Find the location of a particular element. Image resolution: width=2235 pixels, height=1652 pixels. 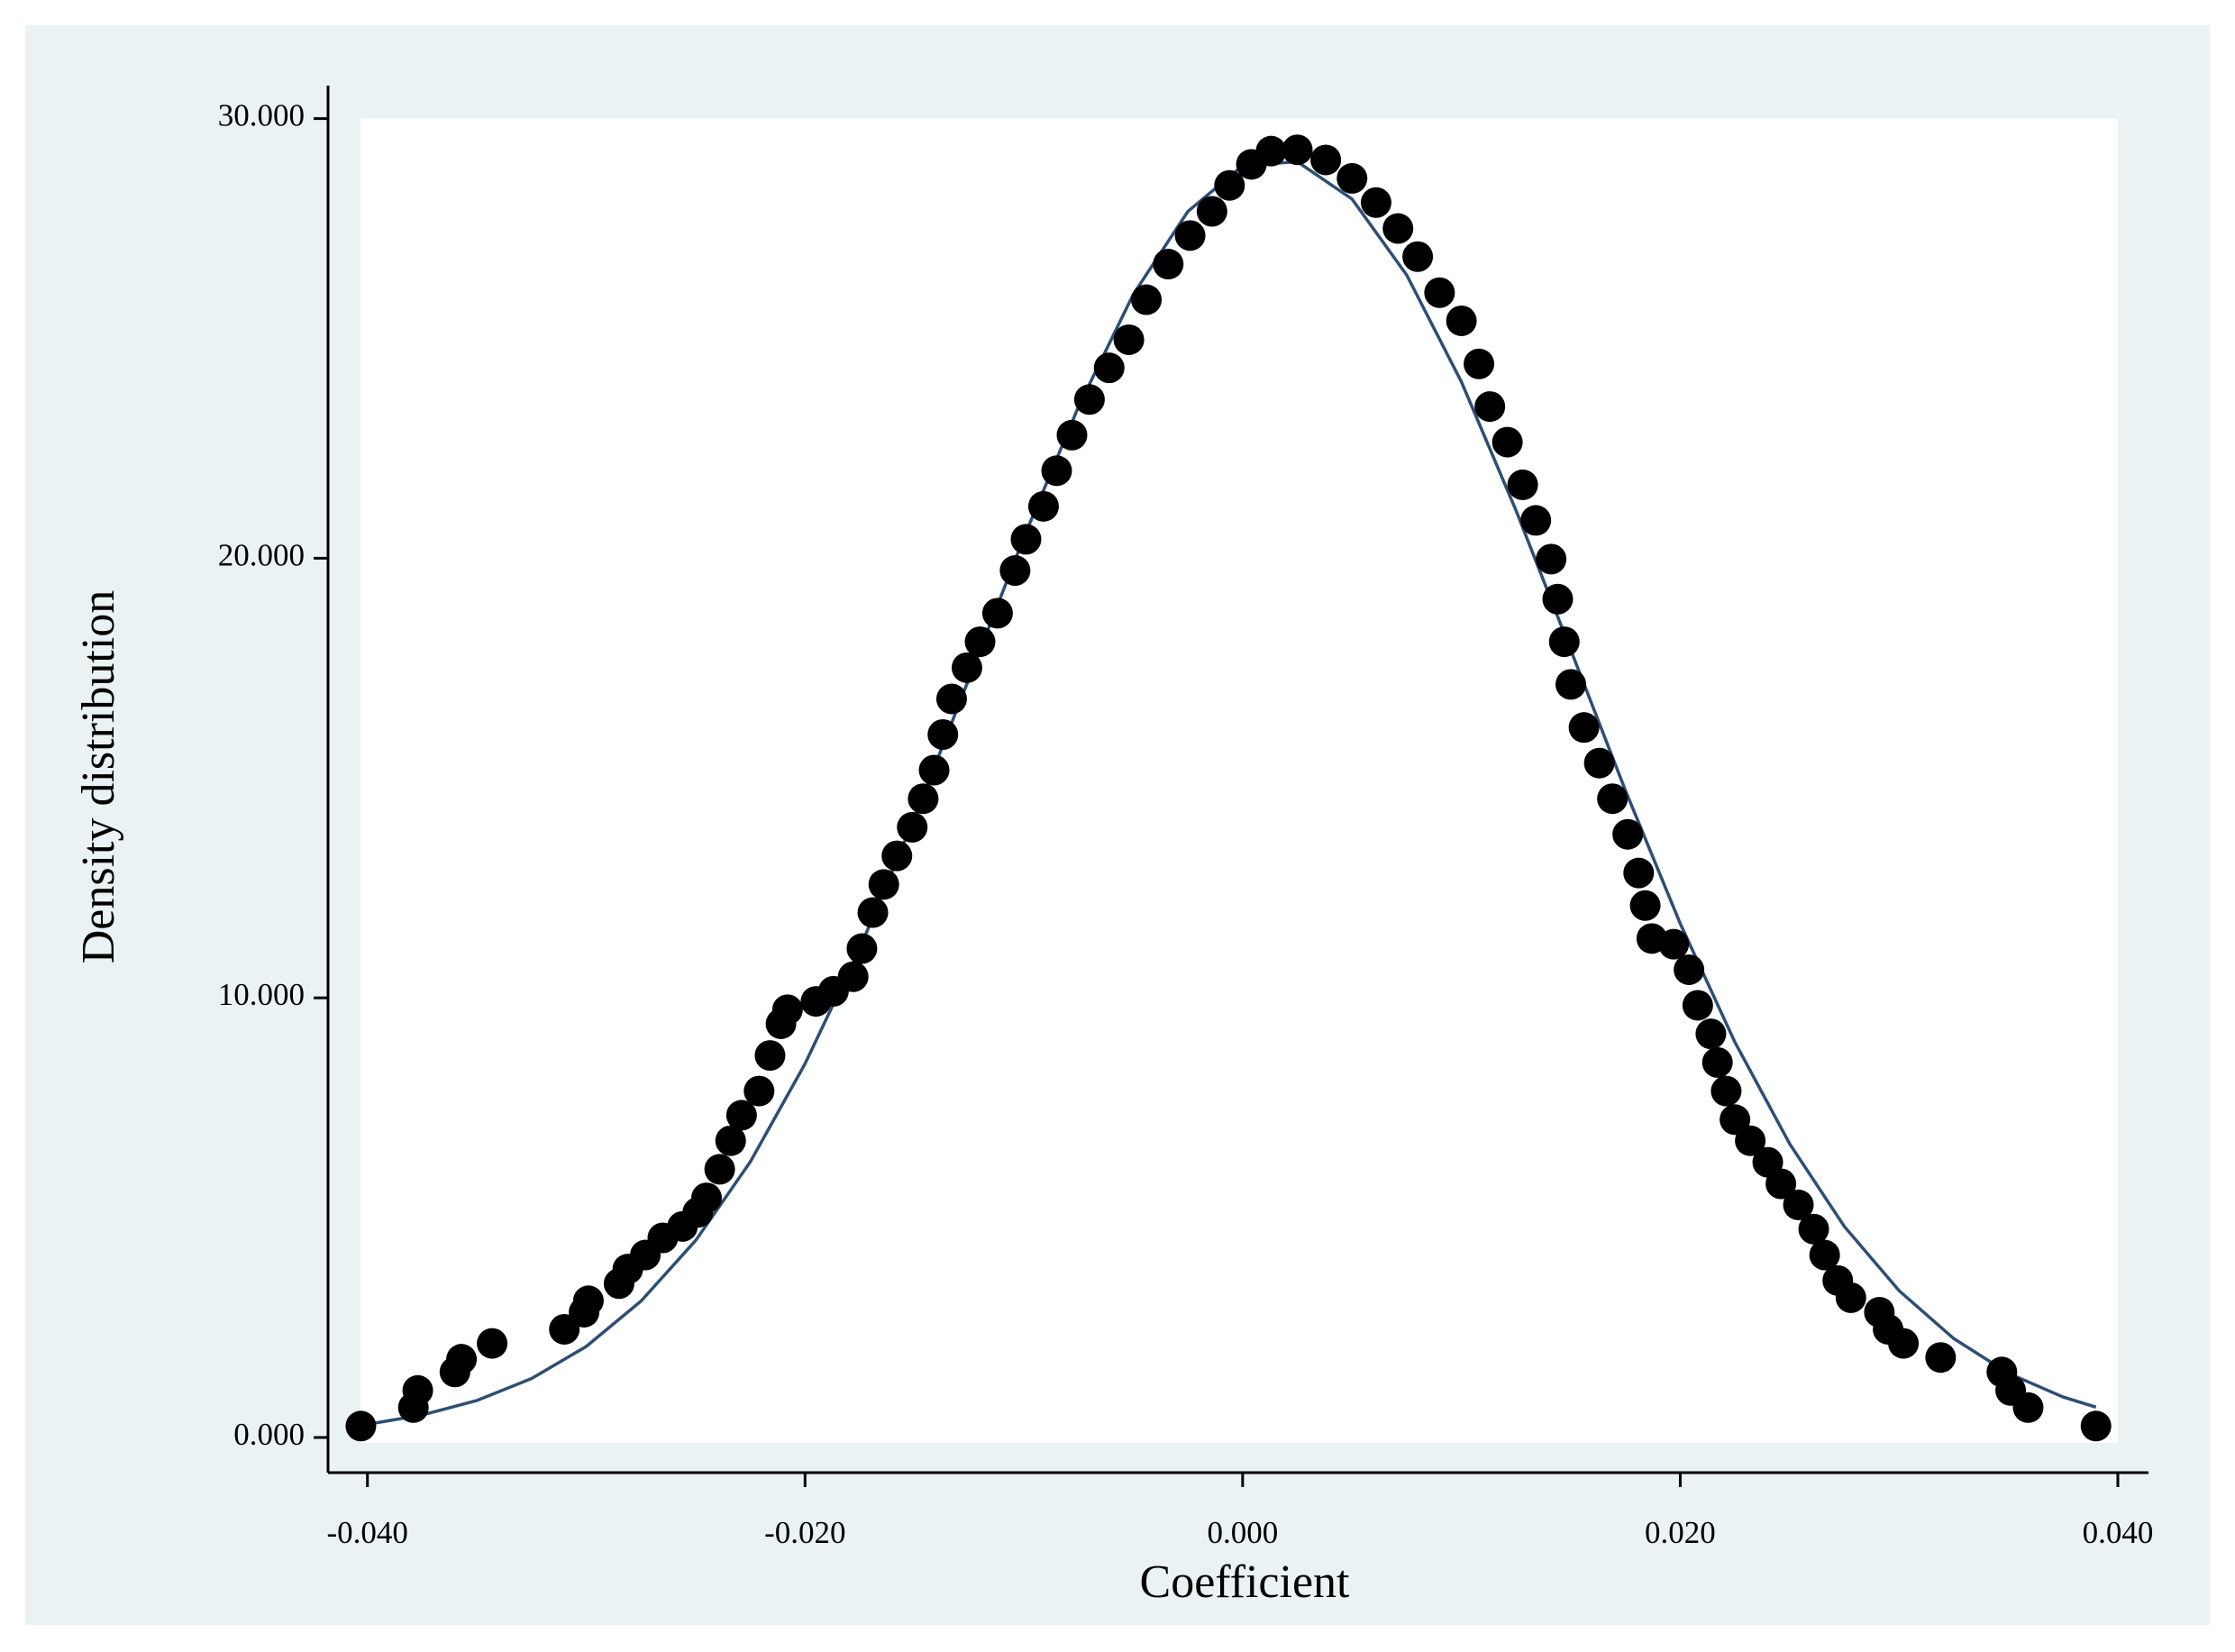

x-tick-label: -0.020 is located at coordinates (805, 1533).